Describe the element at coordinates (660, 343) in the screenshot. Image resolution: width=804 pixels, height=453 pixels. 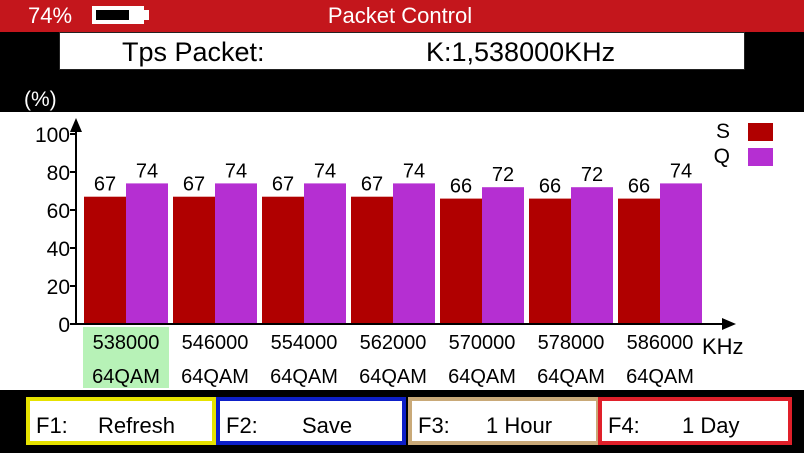
I see `x-tick-frequency: 586000` at that location.